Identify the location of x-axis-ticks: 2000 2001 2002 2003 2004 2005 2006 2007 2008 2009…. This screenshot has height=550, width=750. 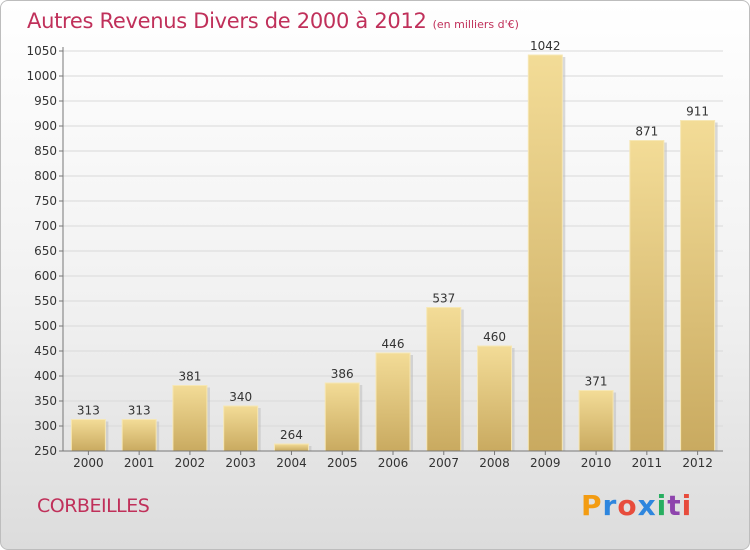
(393, 460).